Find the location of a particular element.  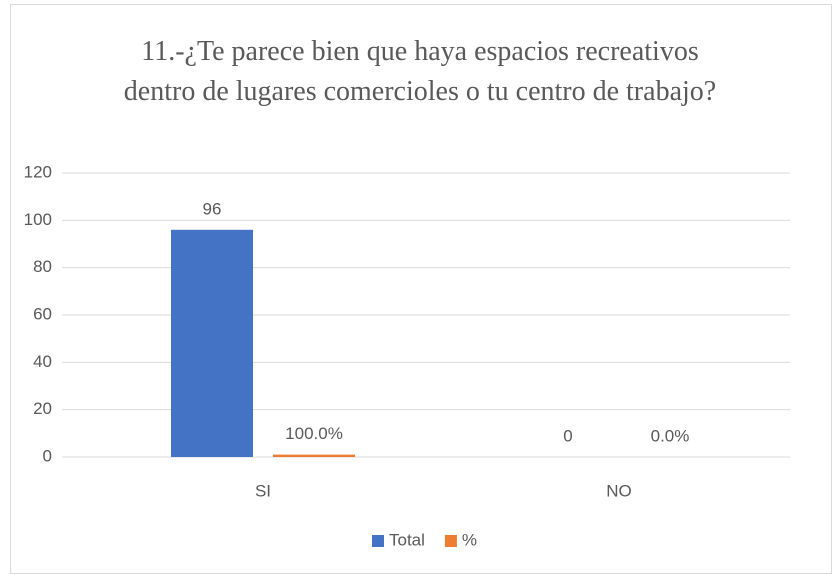

data-label: 0.0% is located at coordinates (670, 435).